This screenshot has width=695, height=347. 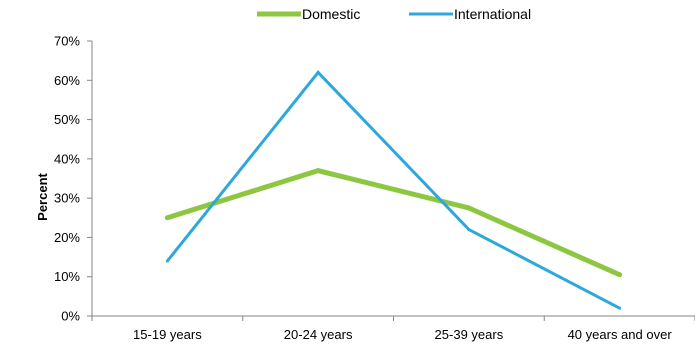 I want to click on legend: Domestic International, so click(x=394, y=14).